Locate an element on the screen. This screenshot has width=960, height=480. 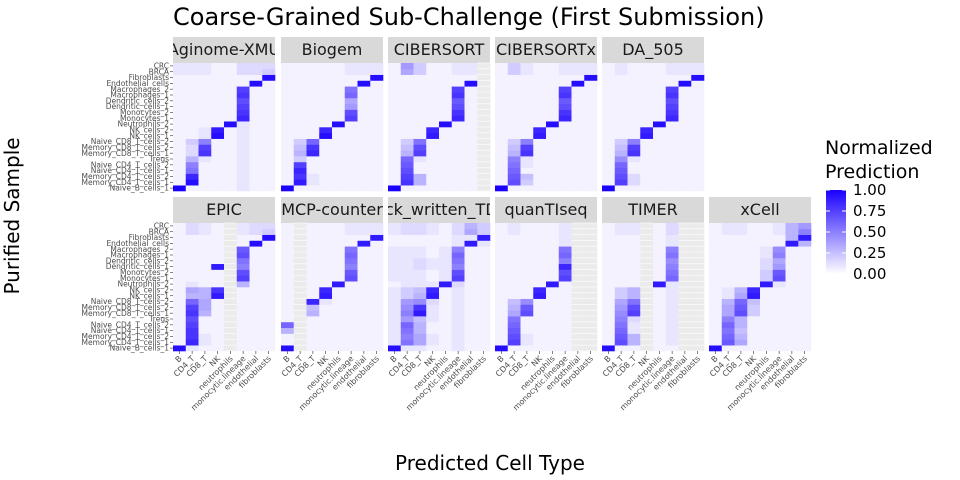
y-tick-label: Naive_B_cells_1 is located at coordinates (140, 348).